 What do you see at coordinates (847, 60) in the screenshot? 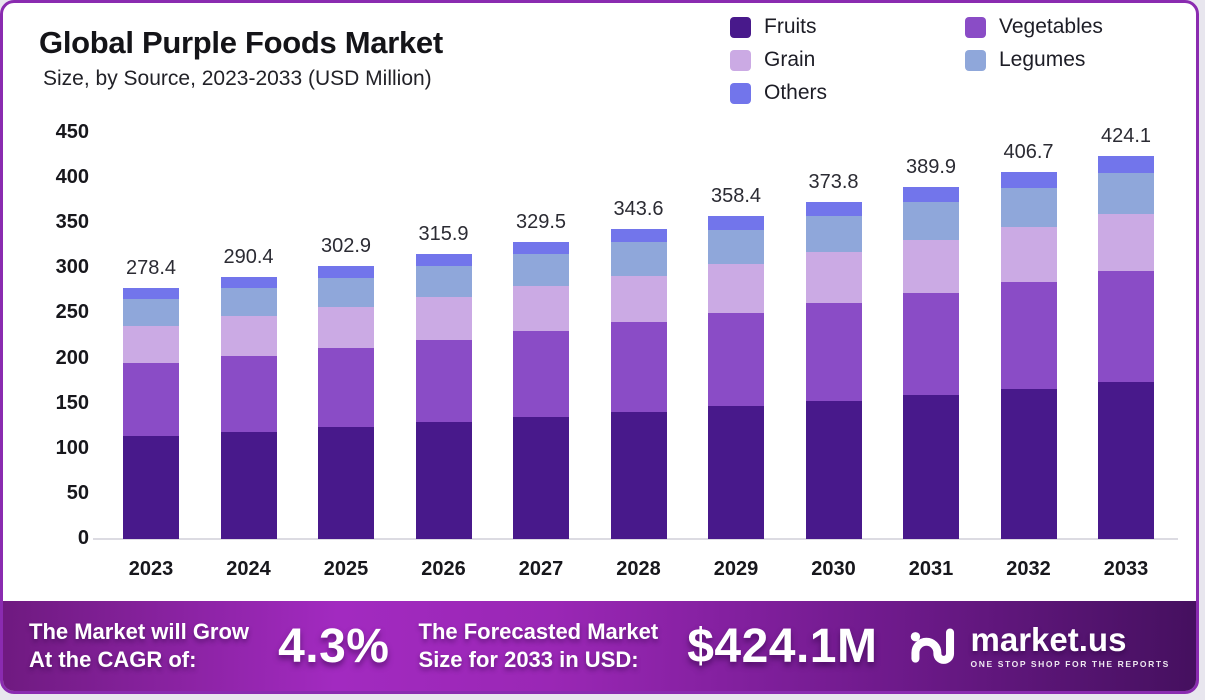
I see `legend-item-grain: Grain` at bounding box center [847, 60].